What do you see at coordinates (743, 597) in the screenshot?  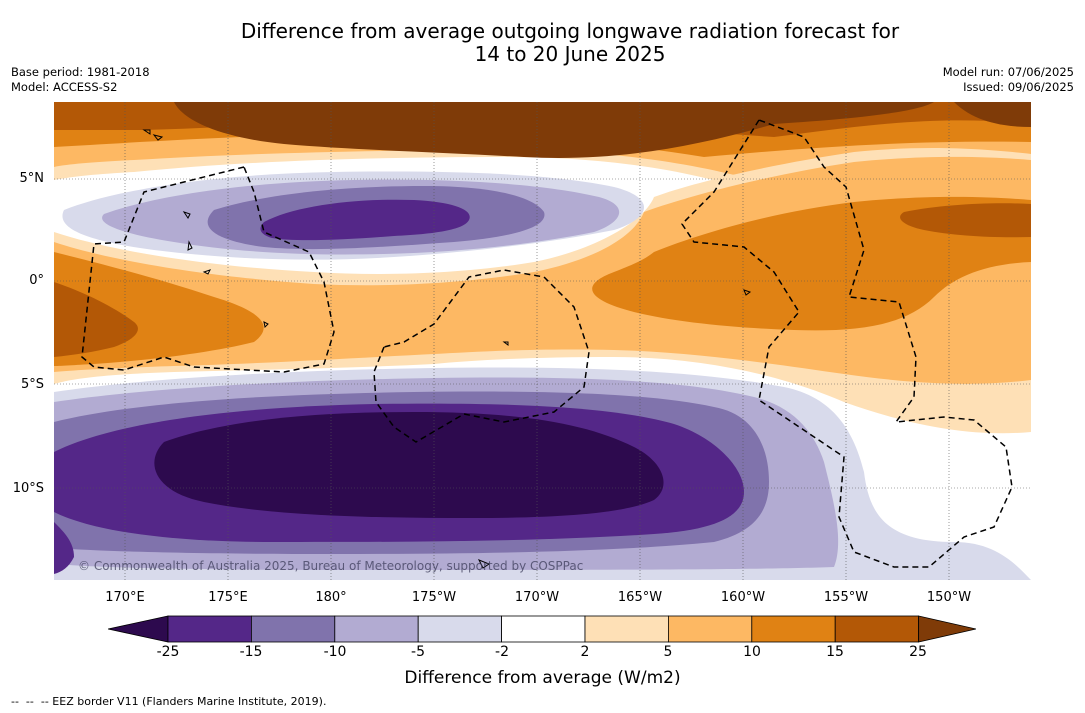 I see `lon-label-160w: 160°W` at bounding box center [743, 597].